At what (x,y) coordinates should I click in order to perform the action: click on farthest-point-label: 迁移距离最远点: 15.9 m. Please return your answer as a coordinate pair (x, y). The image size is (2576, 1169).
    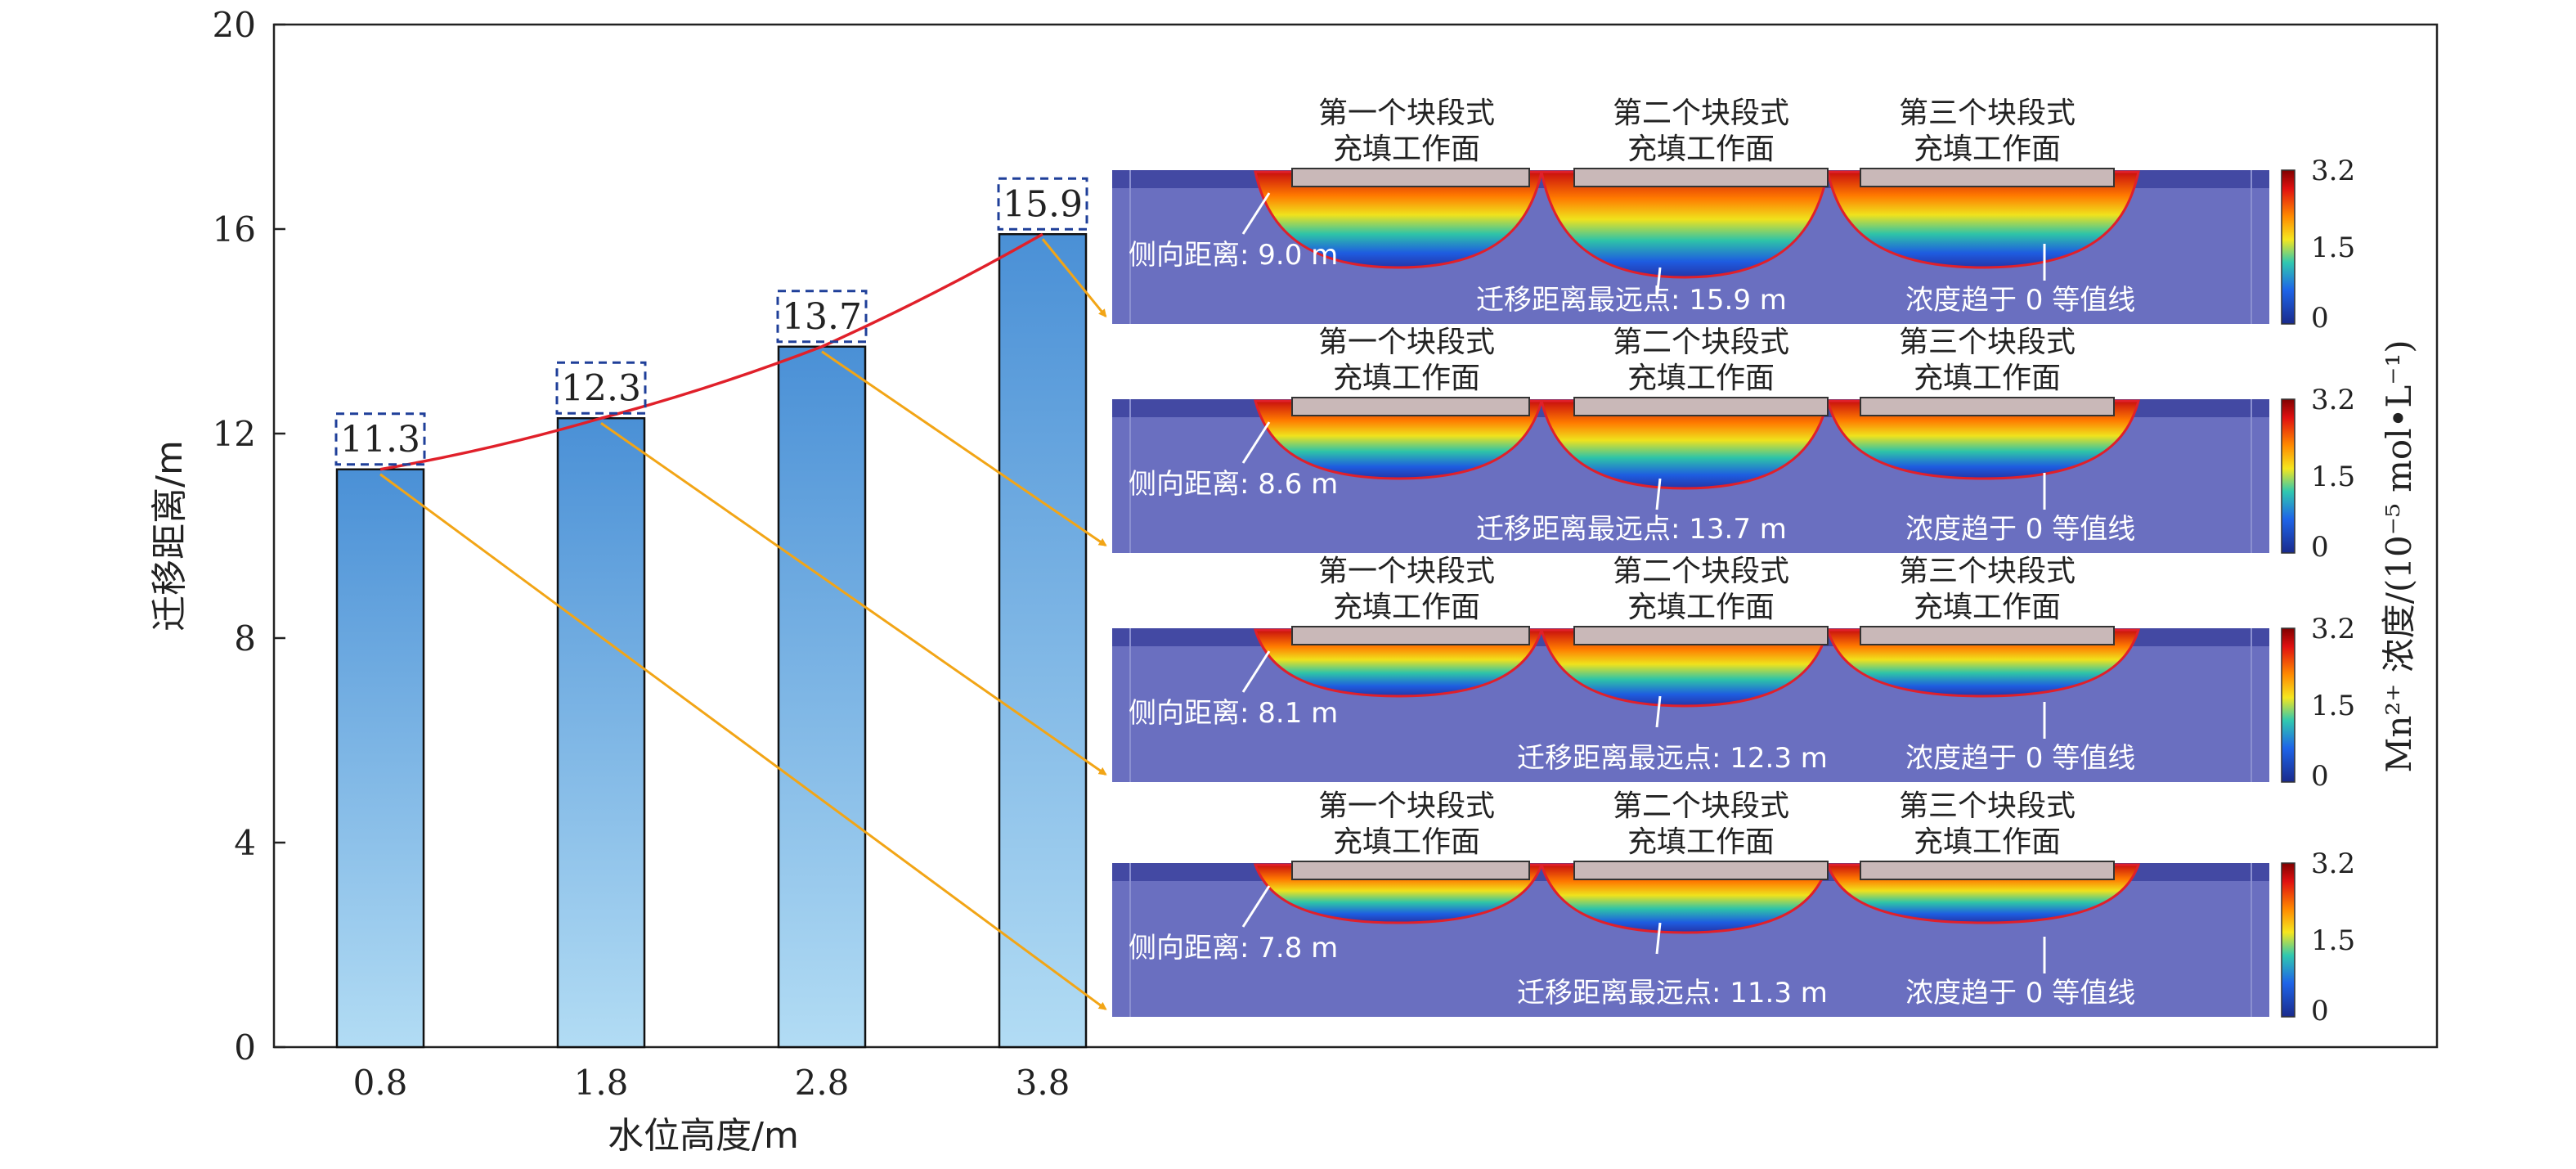
    Looking at the image, I should click on (1632, 300).